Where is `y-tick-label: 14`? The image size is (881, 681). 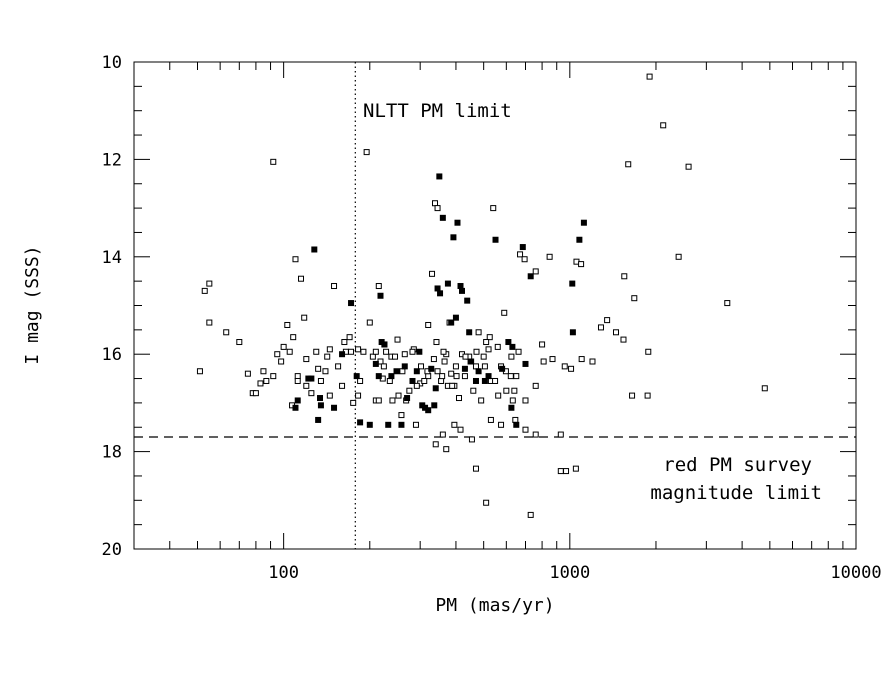
y-tick-label: 14 is located at coordinates (112, 258).